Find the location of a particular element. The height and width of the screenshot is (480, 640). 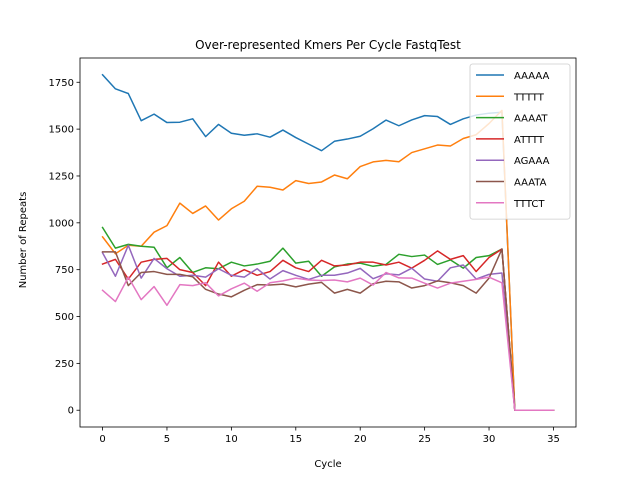

x-axis-label: Cycle is located at coordinates (327, 464).